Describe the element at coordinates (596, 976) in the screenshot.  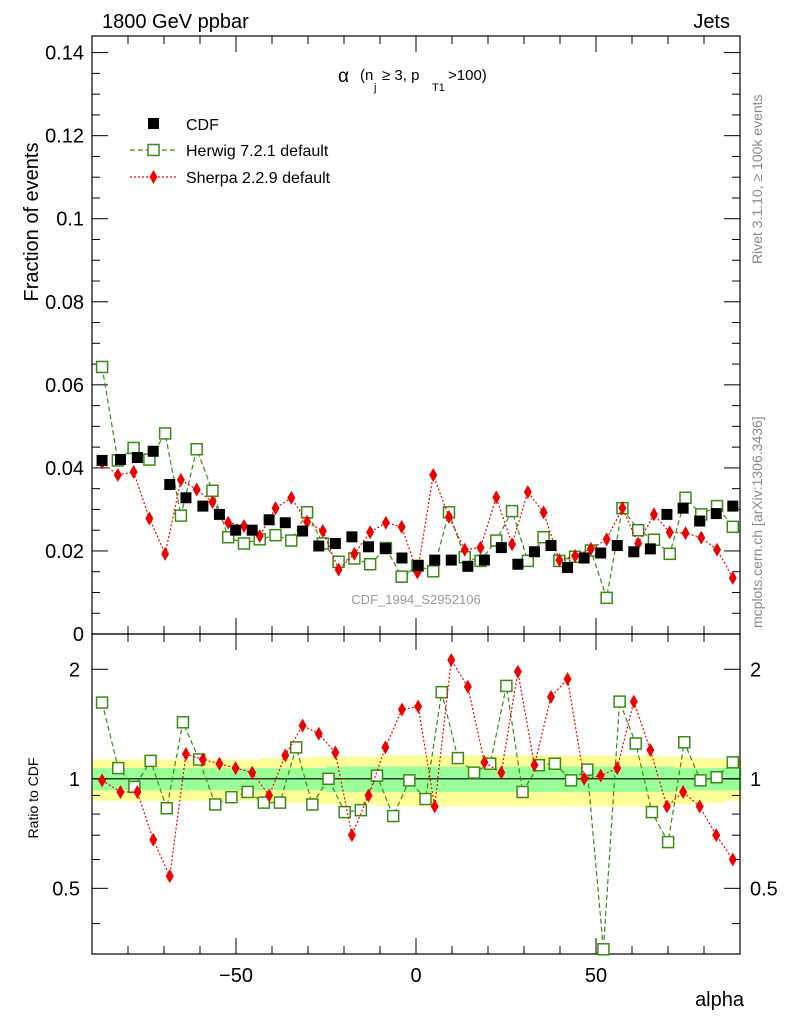
I see `x-tick-label: 50` at that location.